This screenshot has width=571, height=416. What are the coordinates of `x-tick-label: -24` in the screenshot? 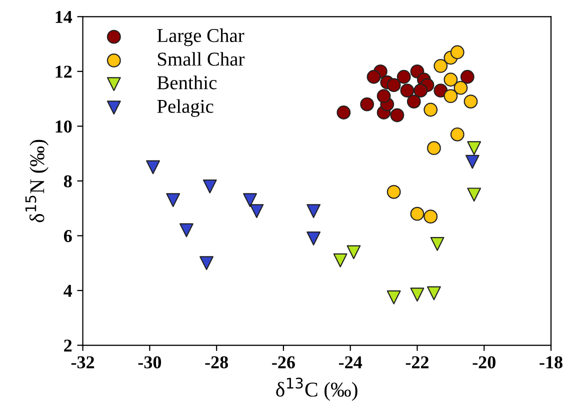 It's located at (350, 362).